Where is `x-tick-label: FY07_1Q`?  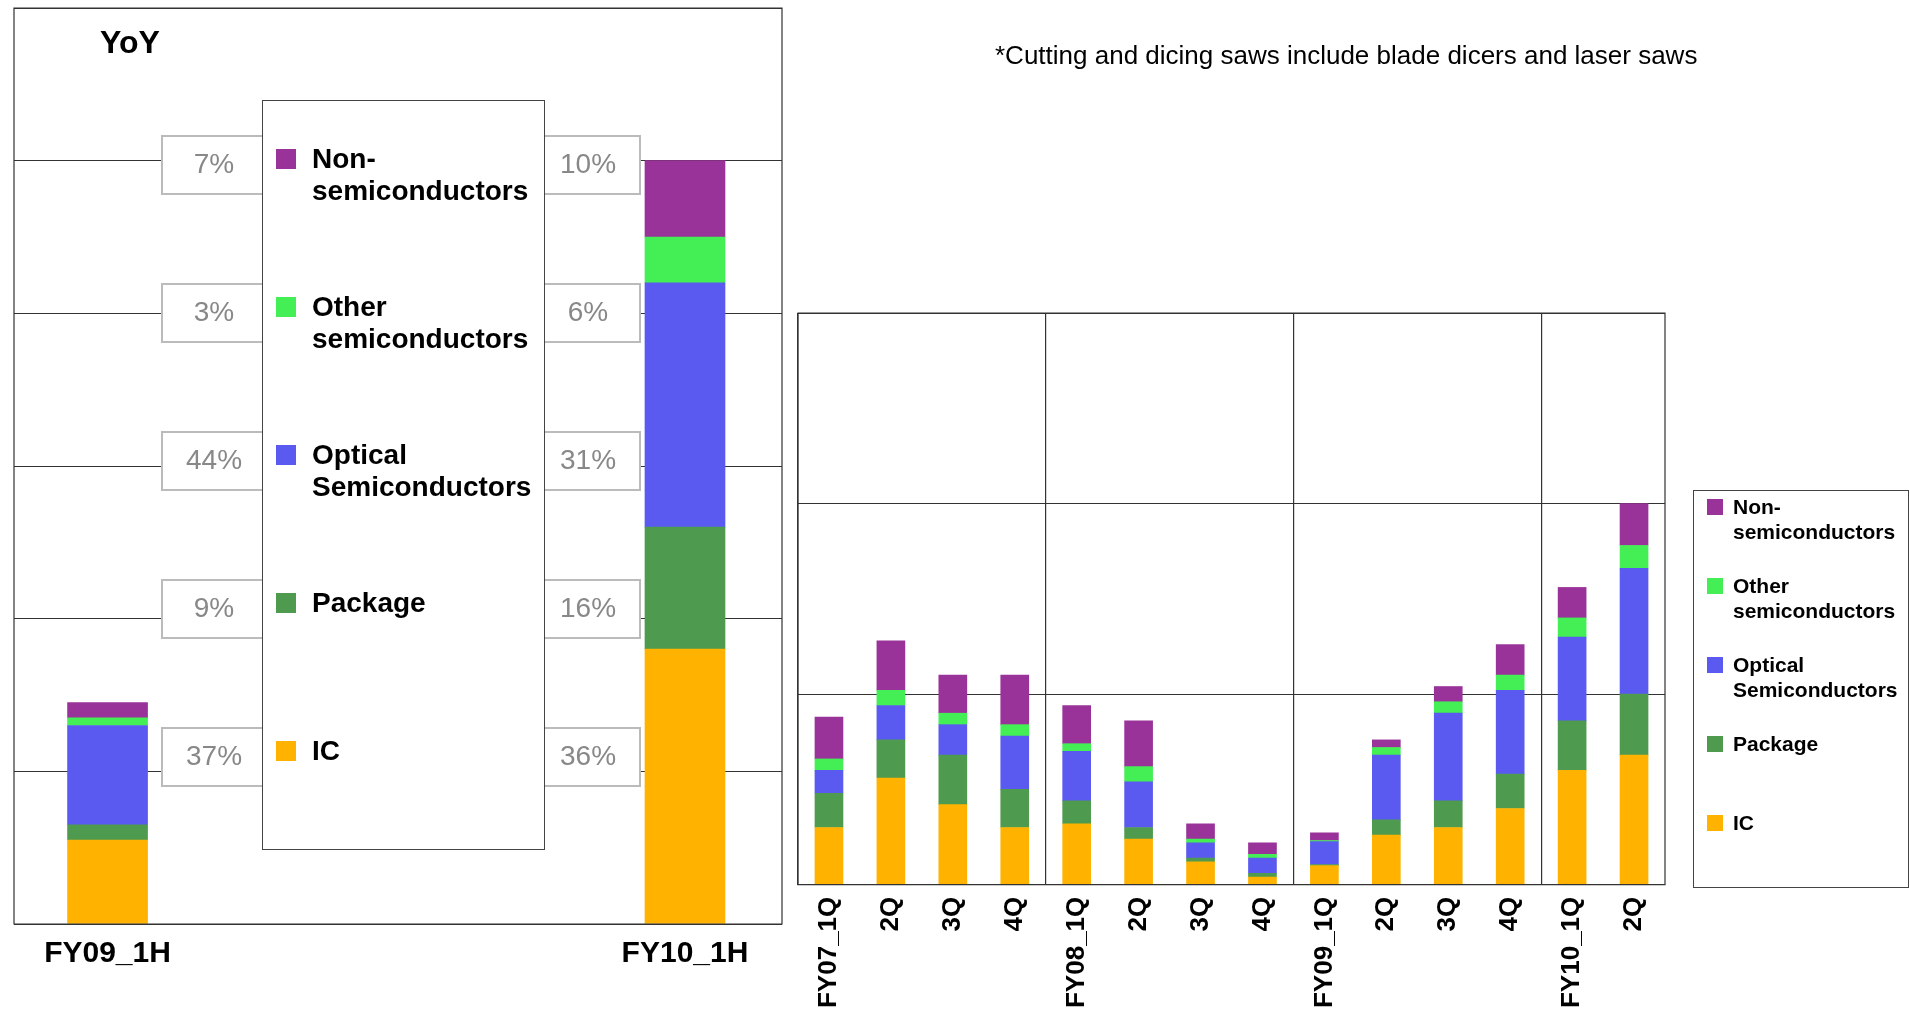
x-tick-label: FY07_1Q is located at coordinates (827, 952).